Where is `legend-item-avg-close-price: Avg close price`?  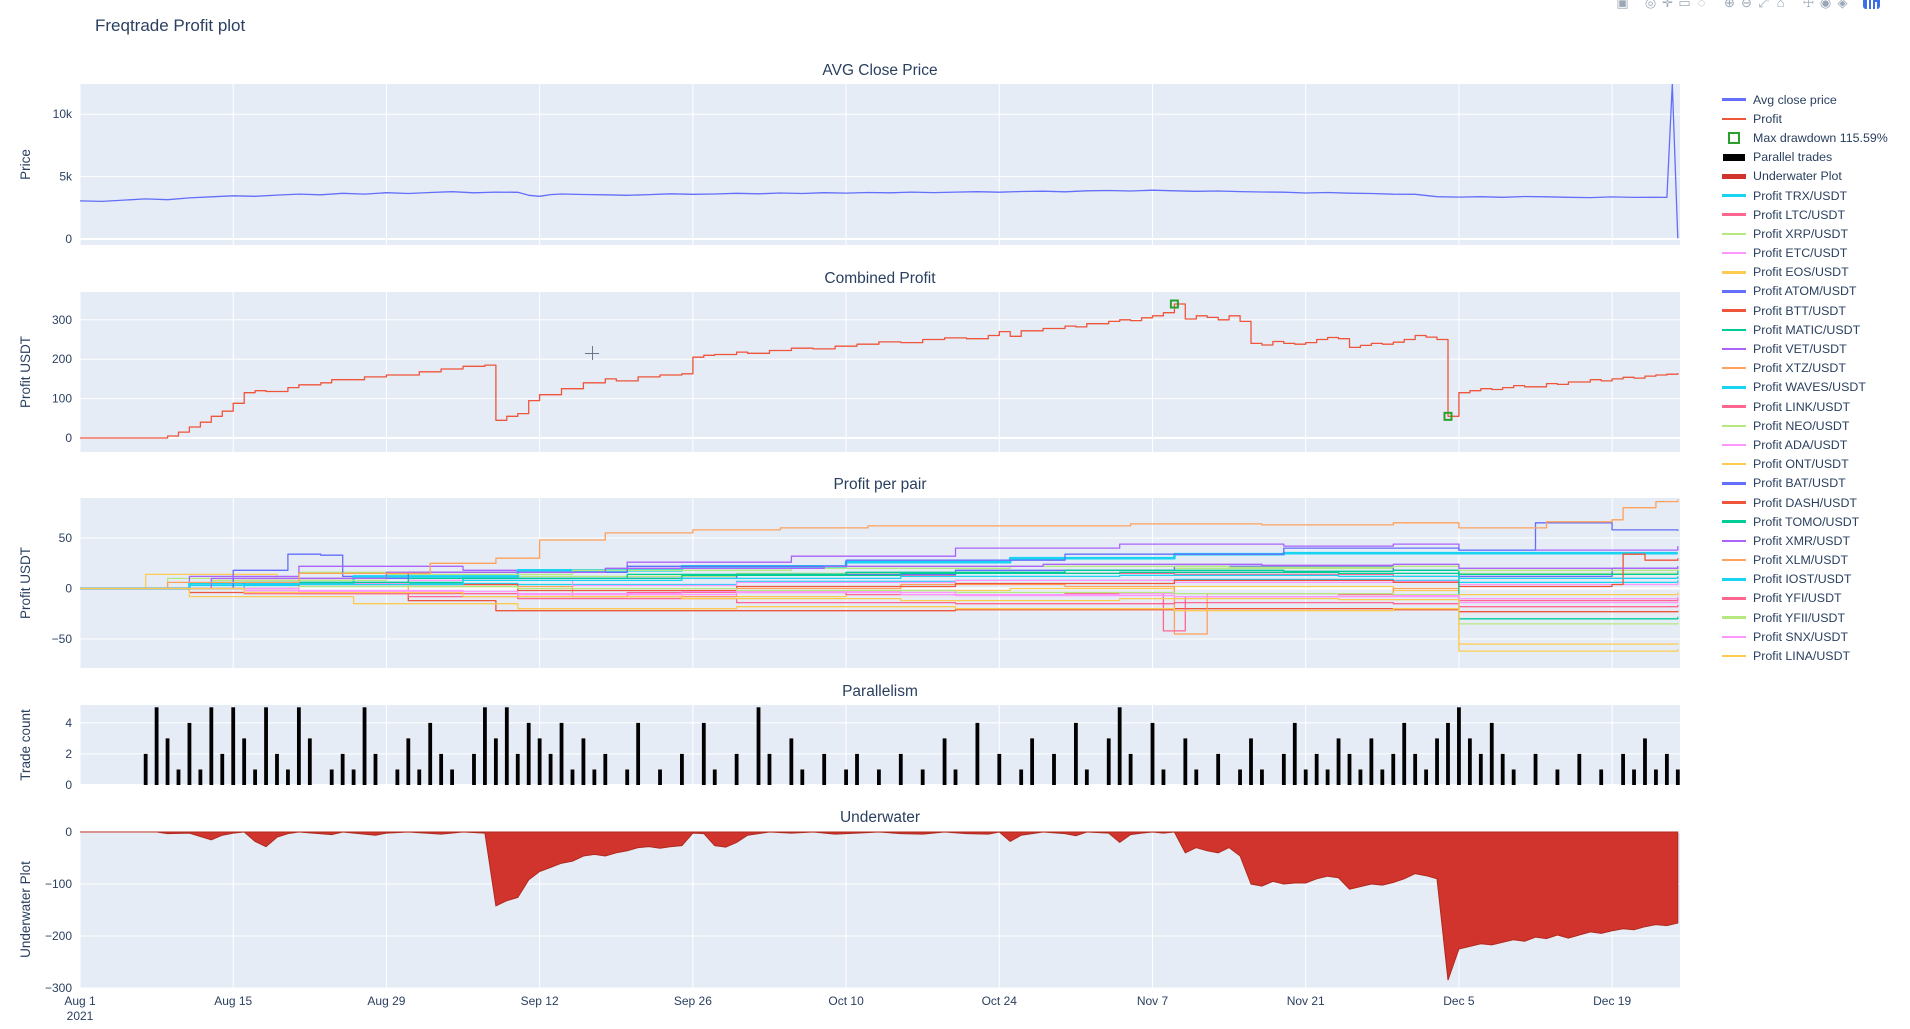 legend-item-avg-close-price: Avg close price is located at coordinates (1805, 99).